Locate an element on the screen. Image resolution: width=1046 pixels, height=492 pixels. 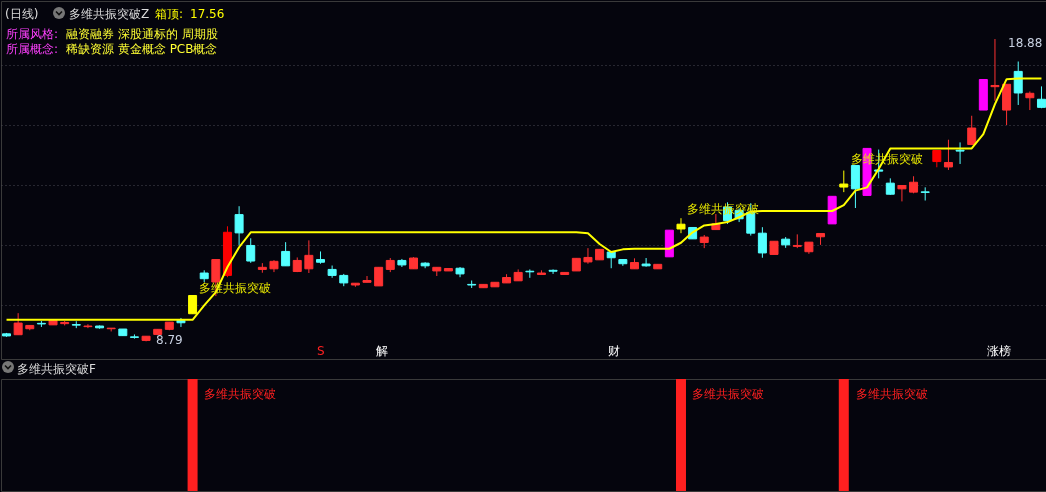
annotation: 财 is located at coordinates (614, 351).